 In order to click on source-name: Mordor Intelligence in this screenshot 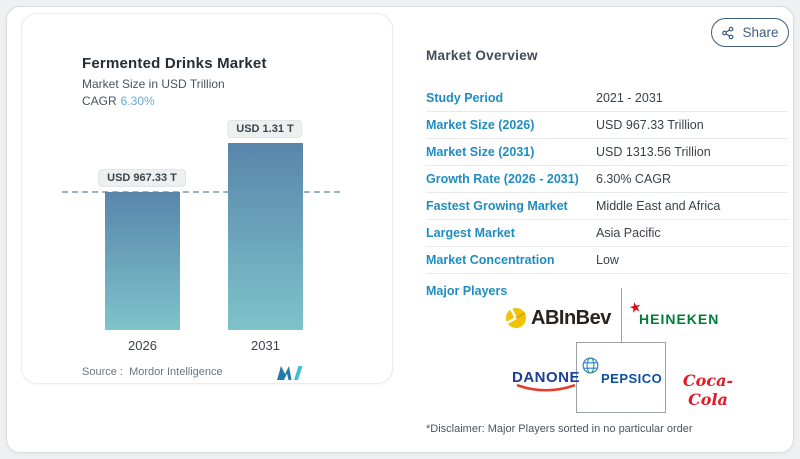, I will do `click(176, 372)`.